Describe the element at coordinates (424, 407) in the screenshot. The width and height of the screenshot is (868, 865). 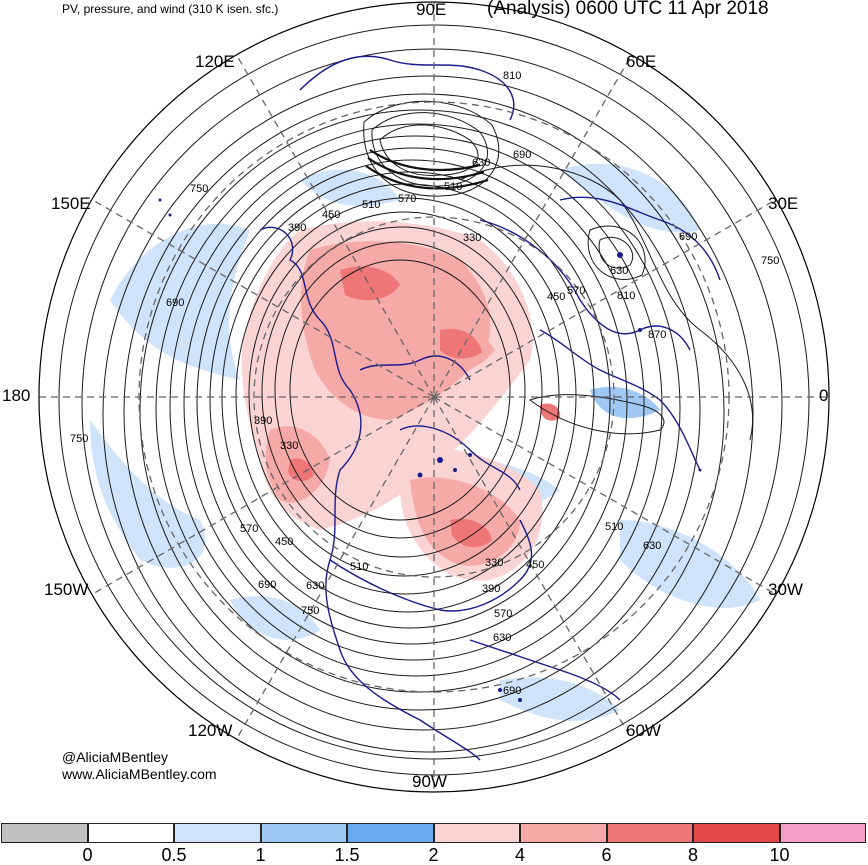
I see `pv-highest-shading` at that location.